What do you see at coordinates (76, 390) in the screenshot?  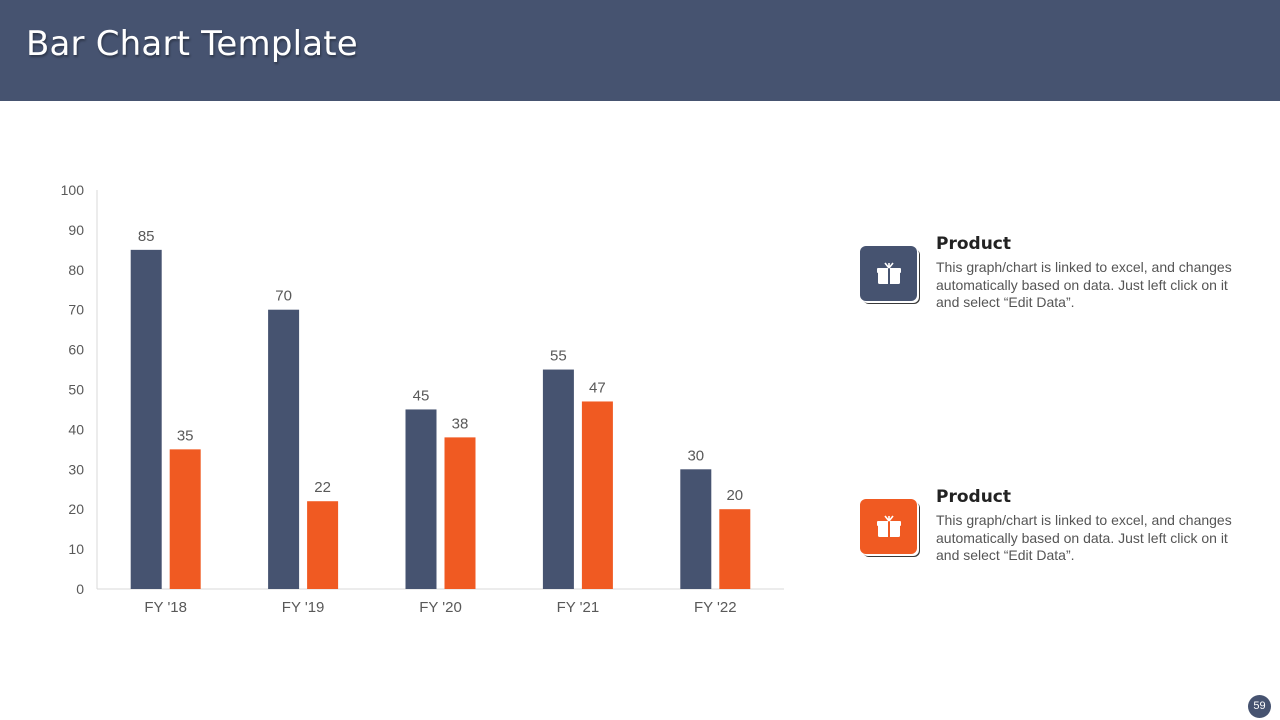 I see `y-tick-label: 50` at bounding box center [76, 390].